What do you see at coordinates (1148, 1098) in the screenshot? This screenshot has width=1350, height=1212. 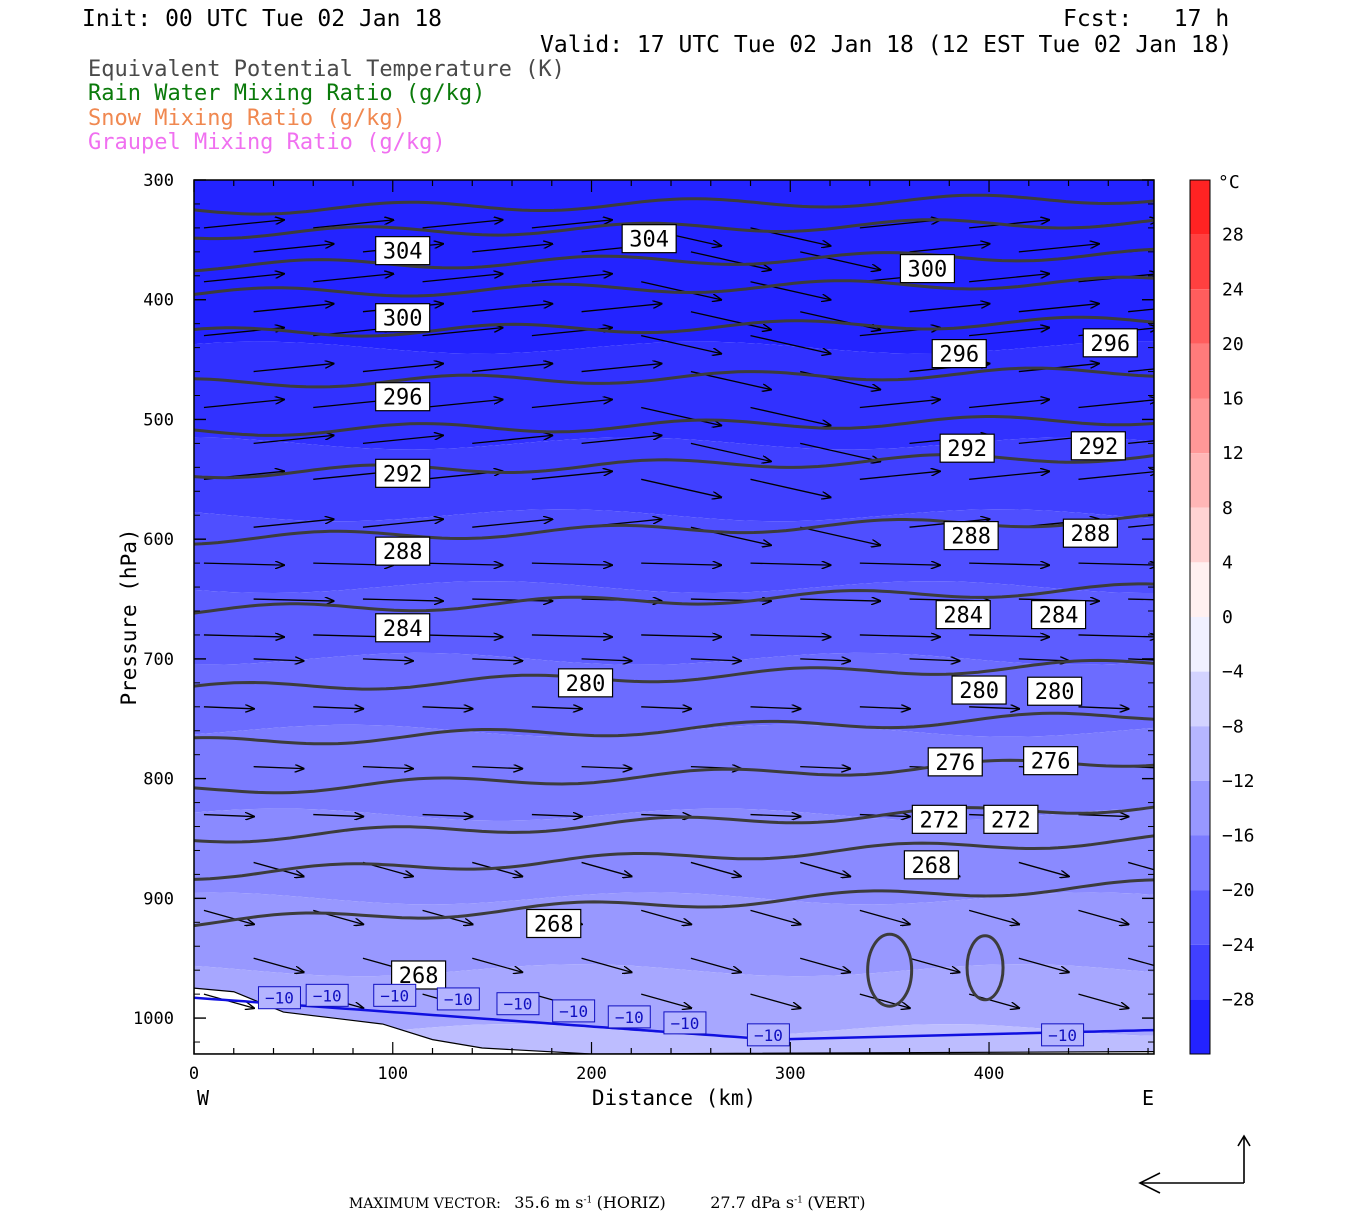 I see `east-label: E` at bounding box center [1148, 1098].